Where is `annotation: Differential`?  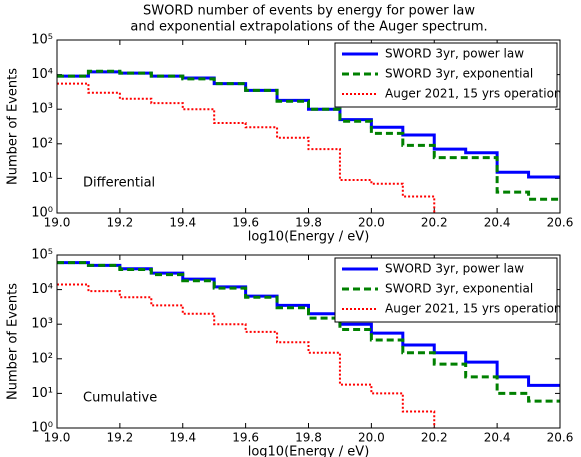
annotation: Differential is located at coordinates (119, 183).